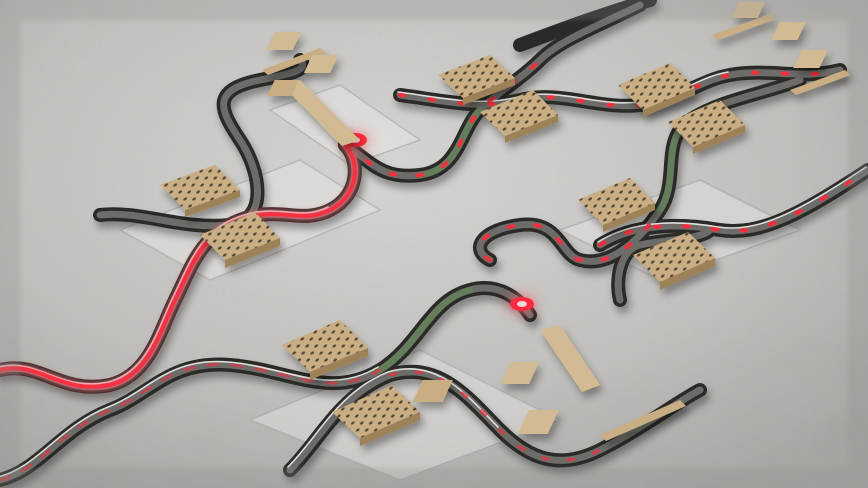 The image size is (868, 488). What do you see at coordinates (506, 363) in the screenshot?
I see `electrode-center-right` at bounding box center [506, 363].